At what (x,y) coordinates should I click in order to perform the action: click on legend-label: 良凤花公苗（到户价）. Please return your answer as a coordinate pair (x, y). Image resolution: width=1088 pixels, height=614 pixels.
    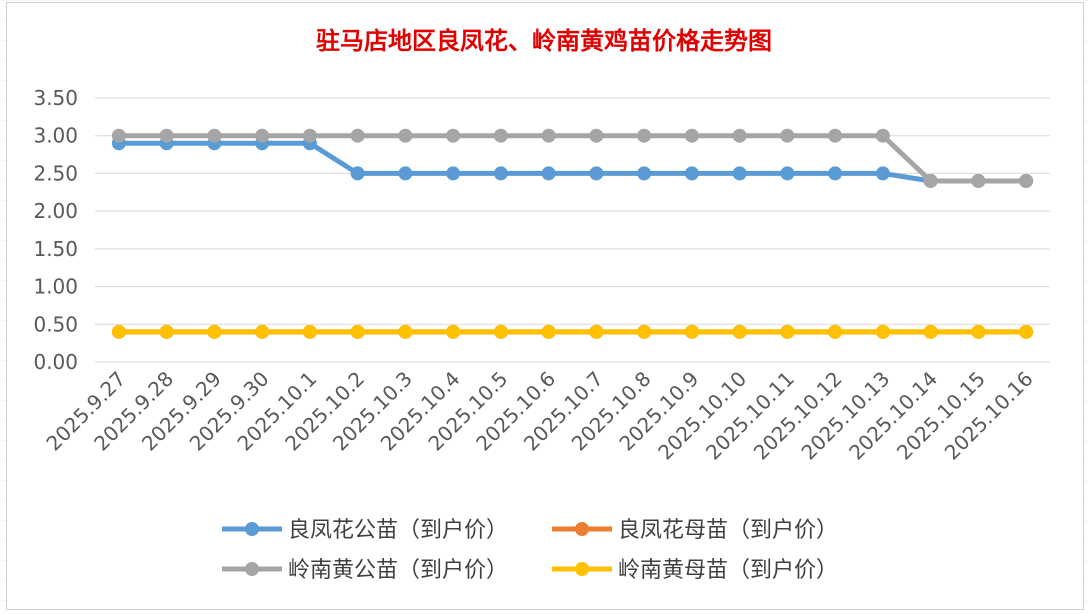
    Looking at the image, I should click on (398, 530).